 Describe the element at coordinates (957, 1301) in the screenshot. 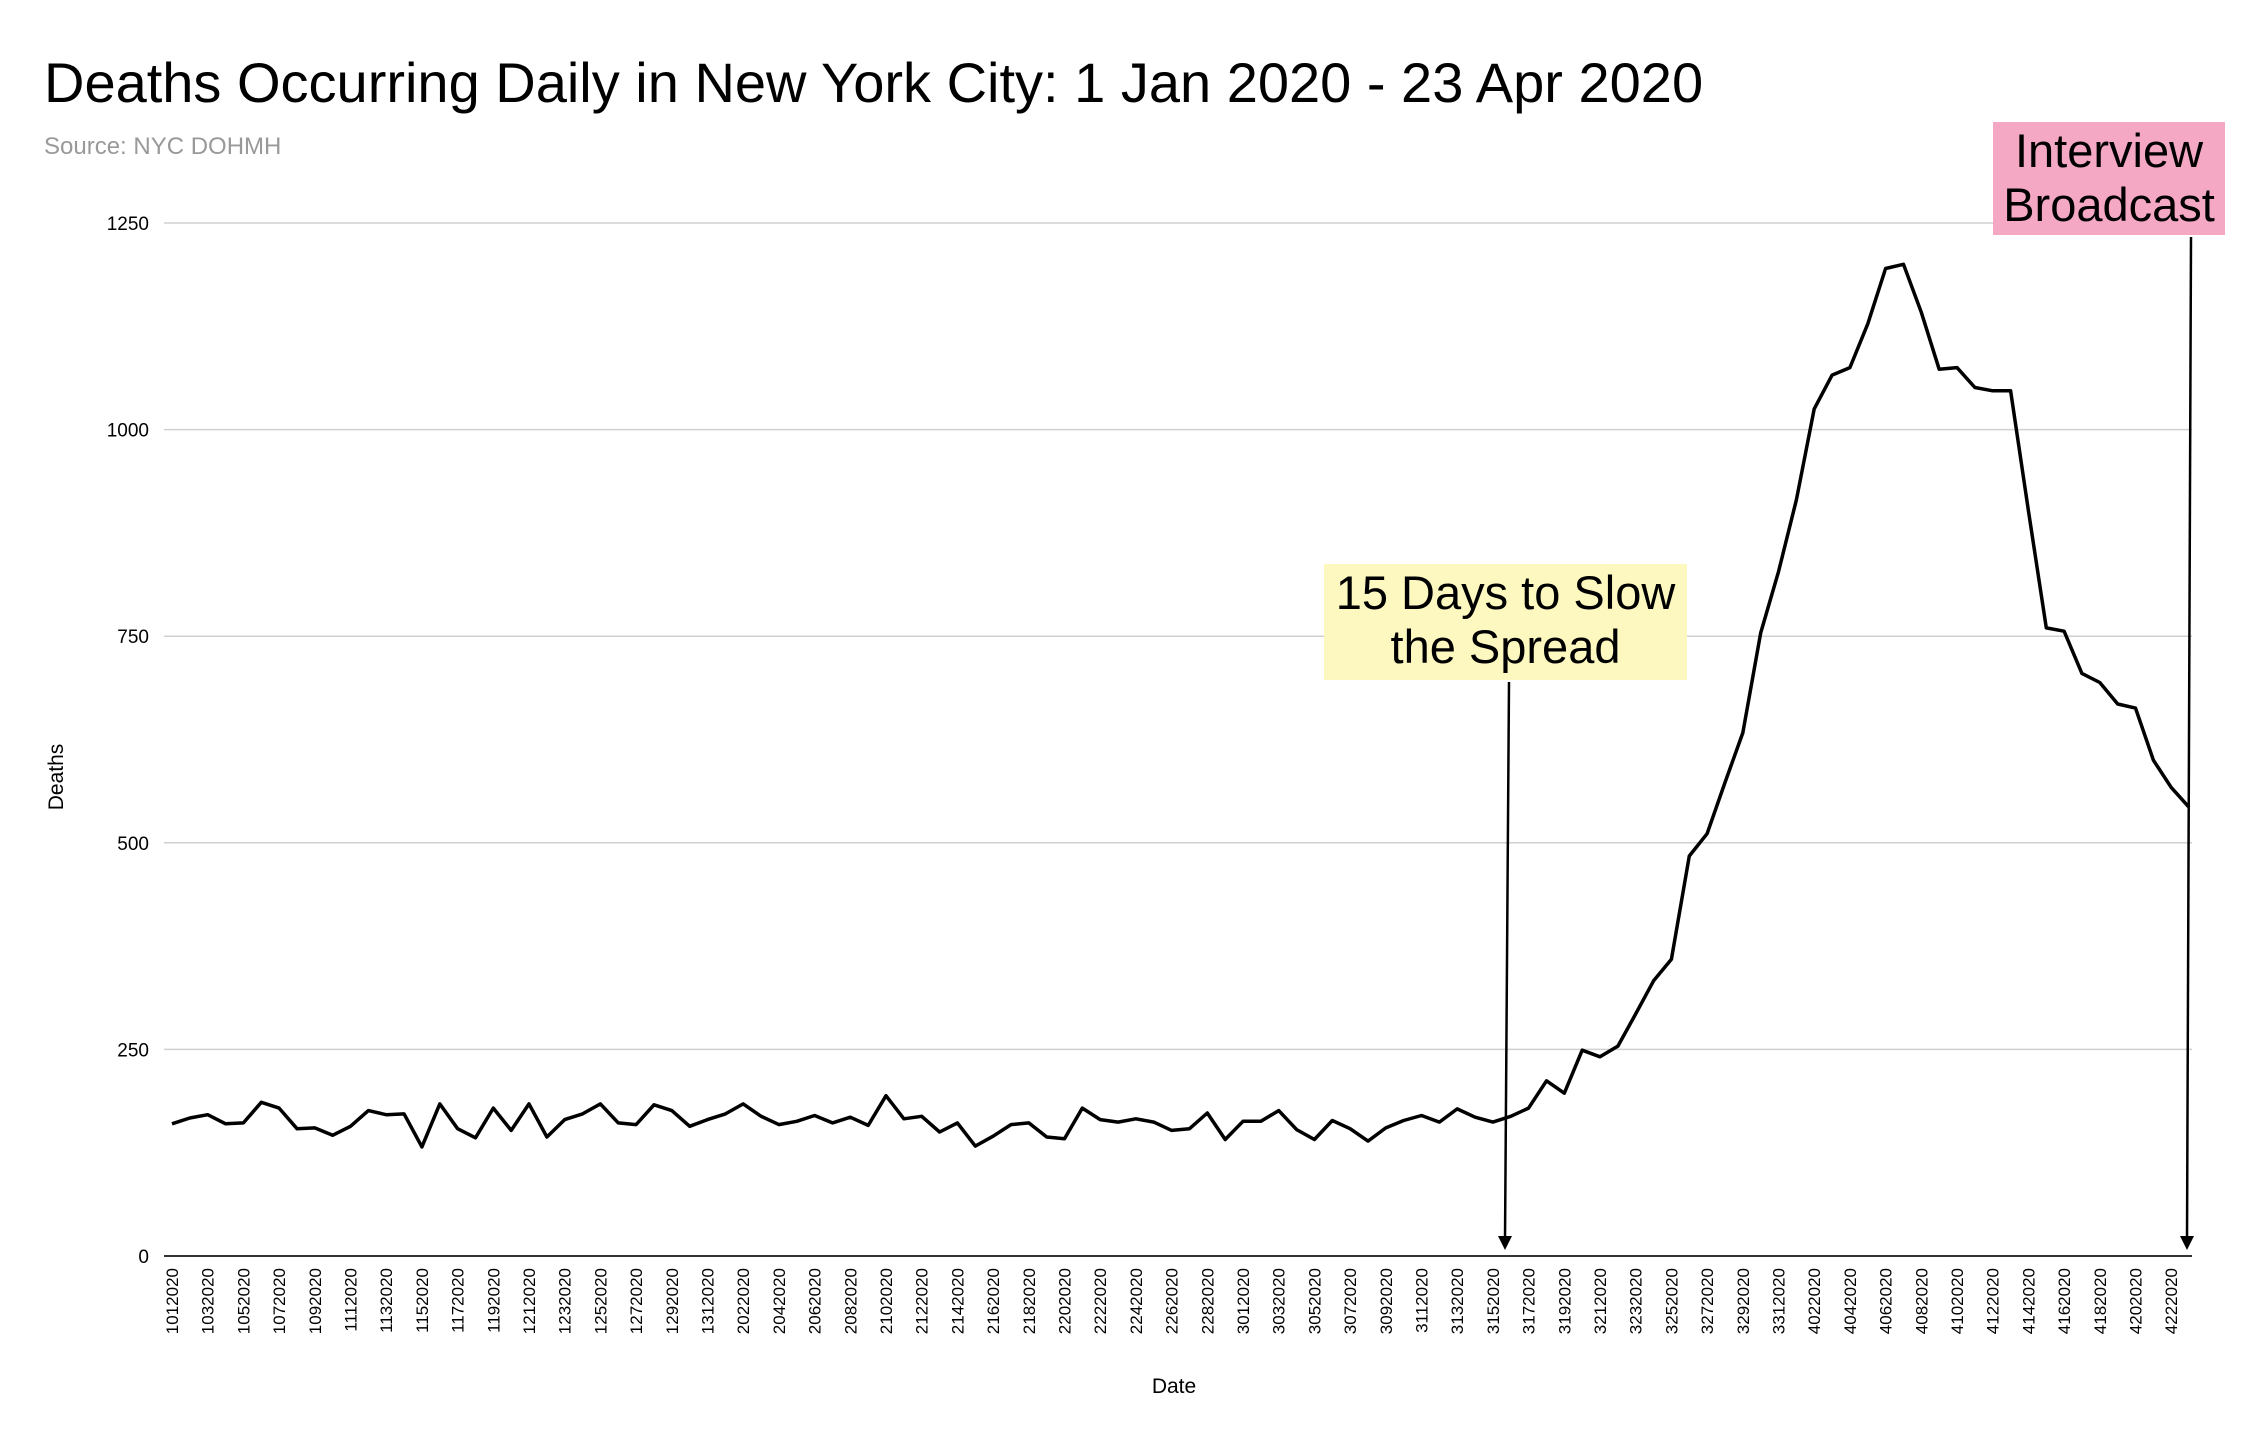

I see `x-tick-label: 2142020` at that location.